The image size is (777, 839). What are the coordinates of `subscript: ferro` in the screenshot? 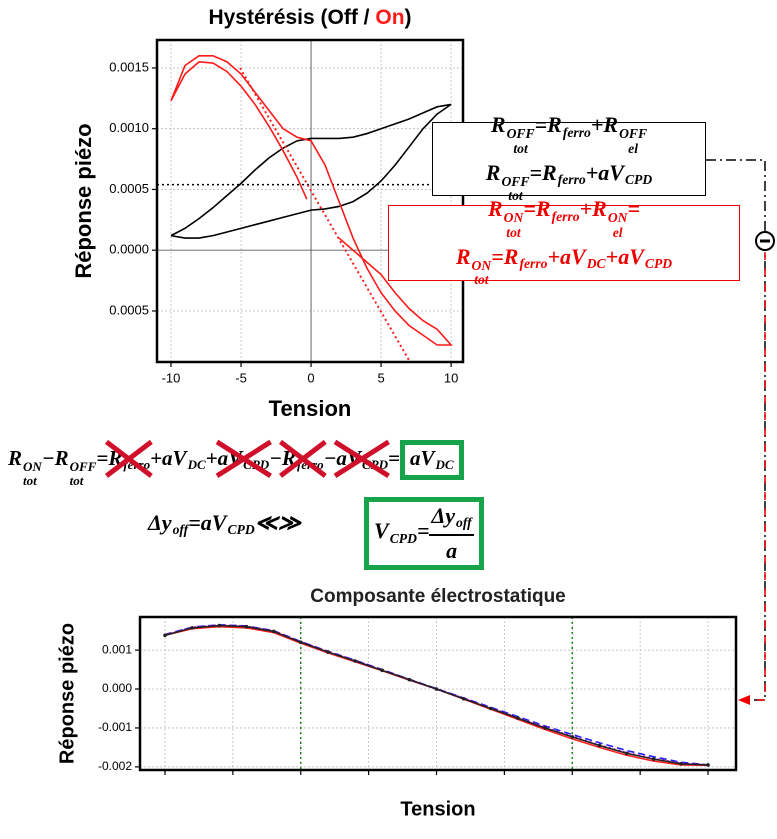 It's located at (533, 264).